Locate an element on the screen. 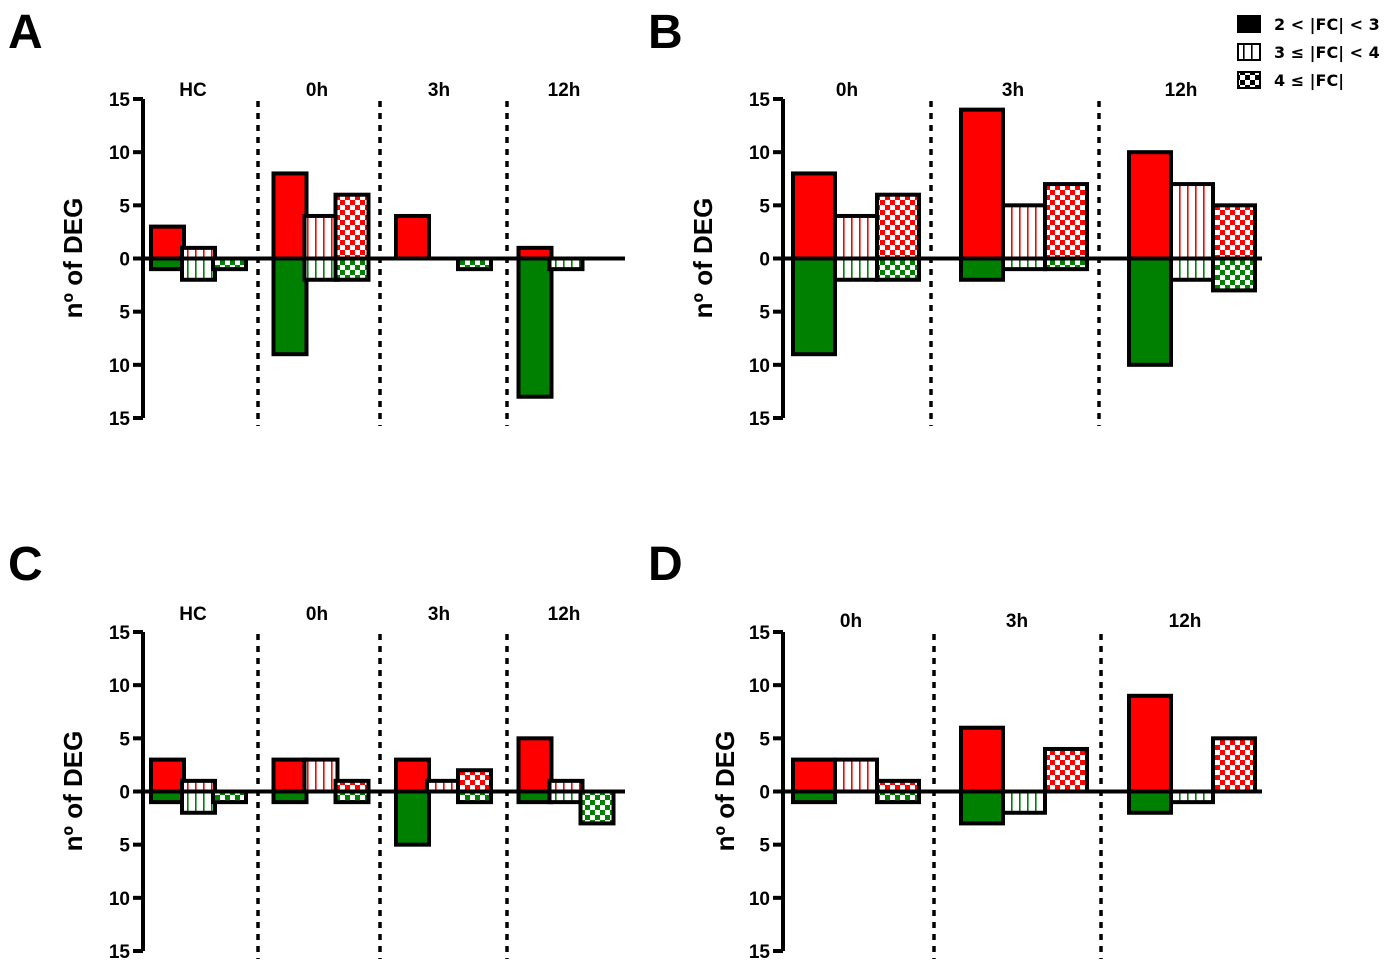 The image size is (1393, 962). legend-swatch-checker is located at coordinates (1249, 80).